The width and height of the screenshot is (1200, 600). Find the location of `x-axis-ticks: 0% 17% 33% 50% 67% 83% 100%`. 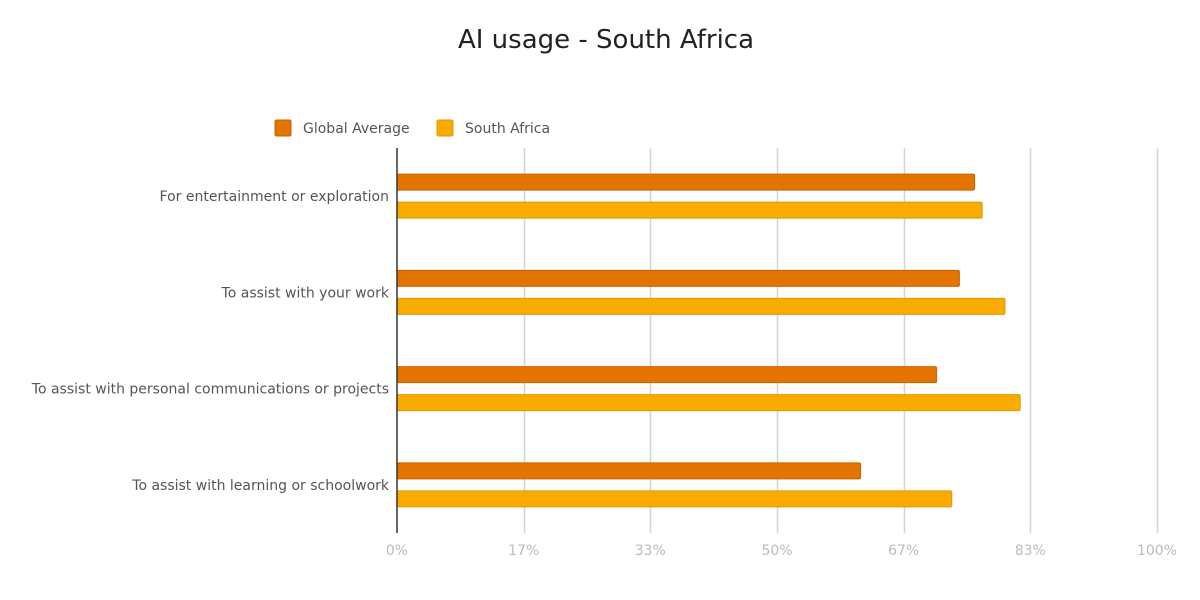

x-axis-ticks: 0% 17% 33% 50% 67% 83% 100% is located at coordinates (781, 551).